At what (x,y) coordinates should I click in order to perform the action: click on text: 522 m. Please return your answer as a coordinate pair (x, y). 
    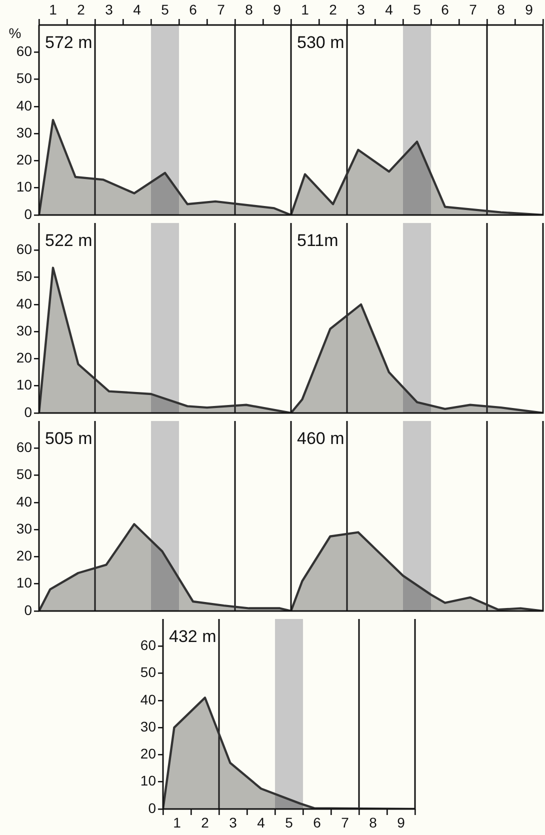
    Looking at the image, I should click on (68, 240).